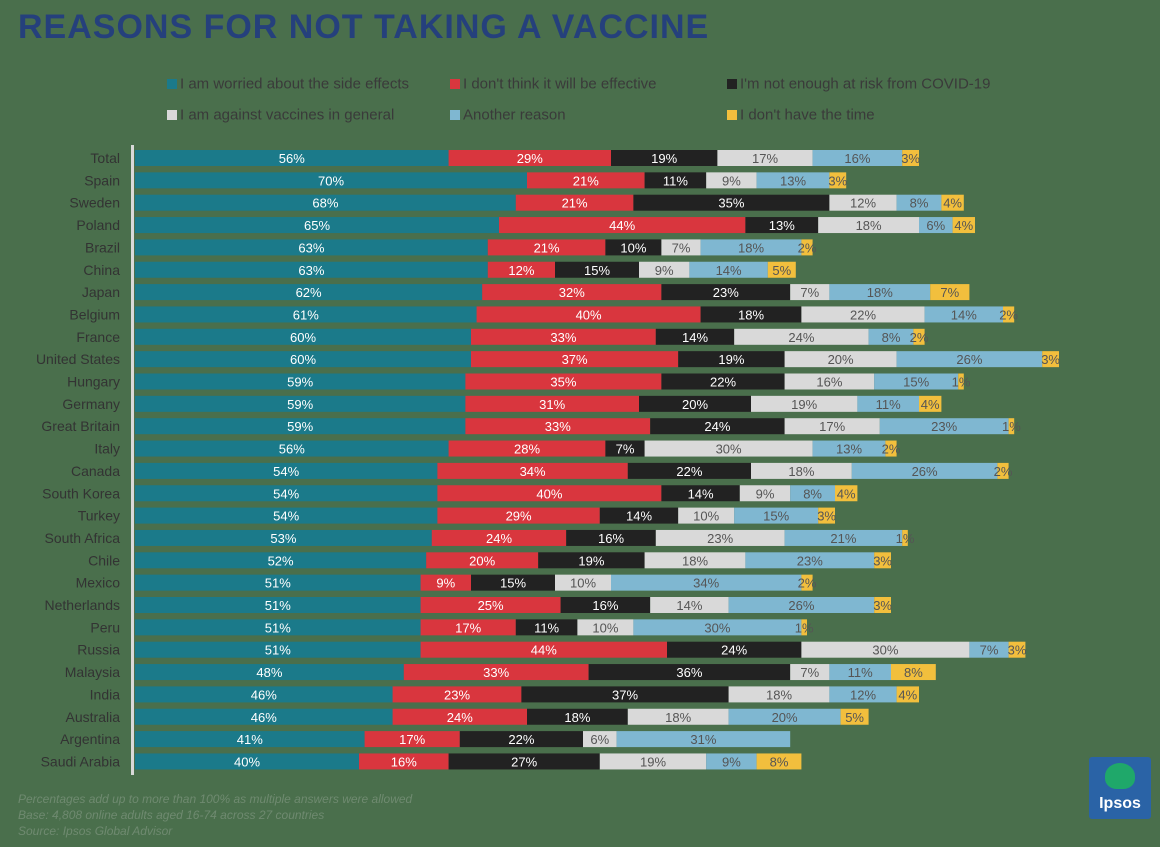 This screenshot has width=1160, height=847. I want to click on category-label-canada: Canada, so click(95, 471).